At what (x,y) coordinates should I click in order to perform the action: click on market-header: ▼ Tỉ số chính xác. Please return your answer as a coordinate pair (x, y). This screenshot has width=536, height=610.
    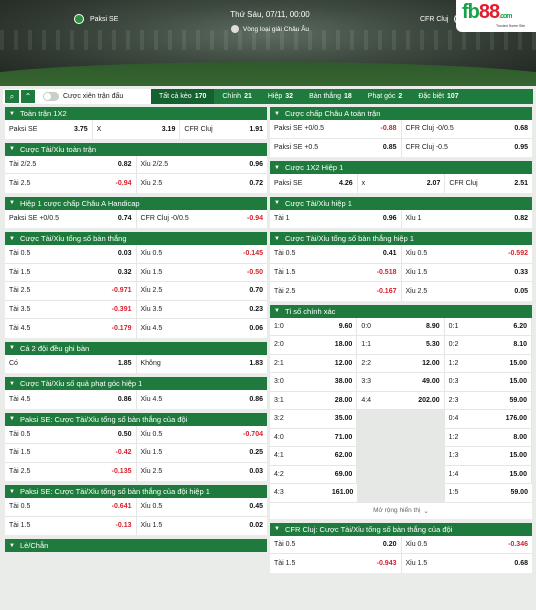
    Looking at the image, I should click on (401, 311).